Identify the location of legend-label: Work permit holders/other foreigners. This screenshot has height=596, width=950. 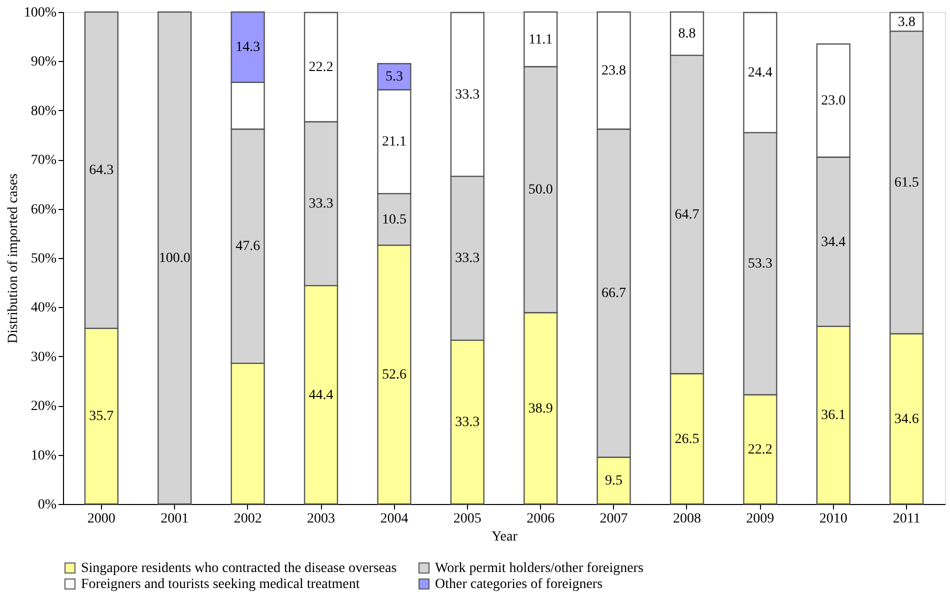
(539, 568).